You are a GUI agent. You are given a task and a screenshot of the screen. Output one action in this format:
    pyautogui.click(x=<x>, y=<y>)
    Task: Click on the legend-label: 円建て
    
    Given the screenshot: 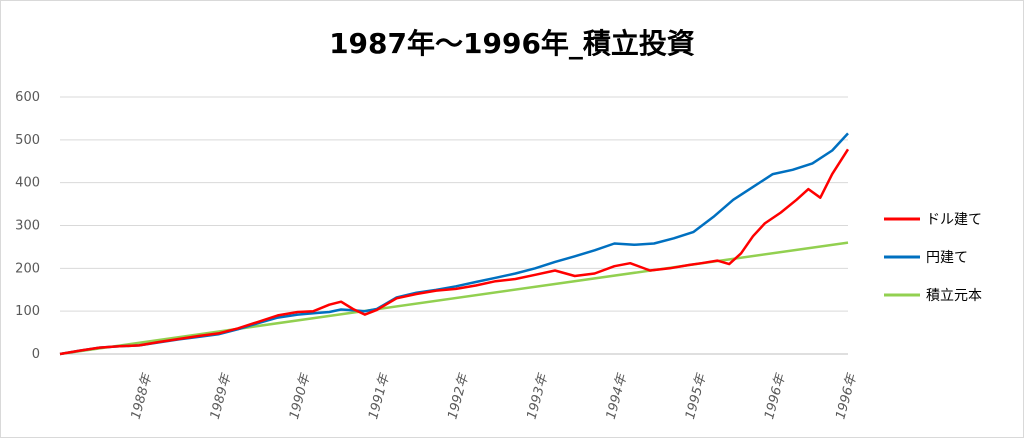 What is the action you would take?
    pyautogui.click(x=947, y=258)
    